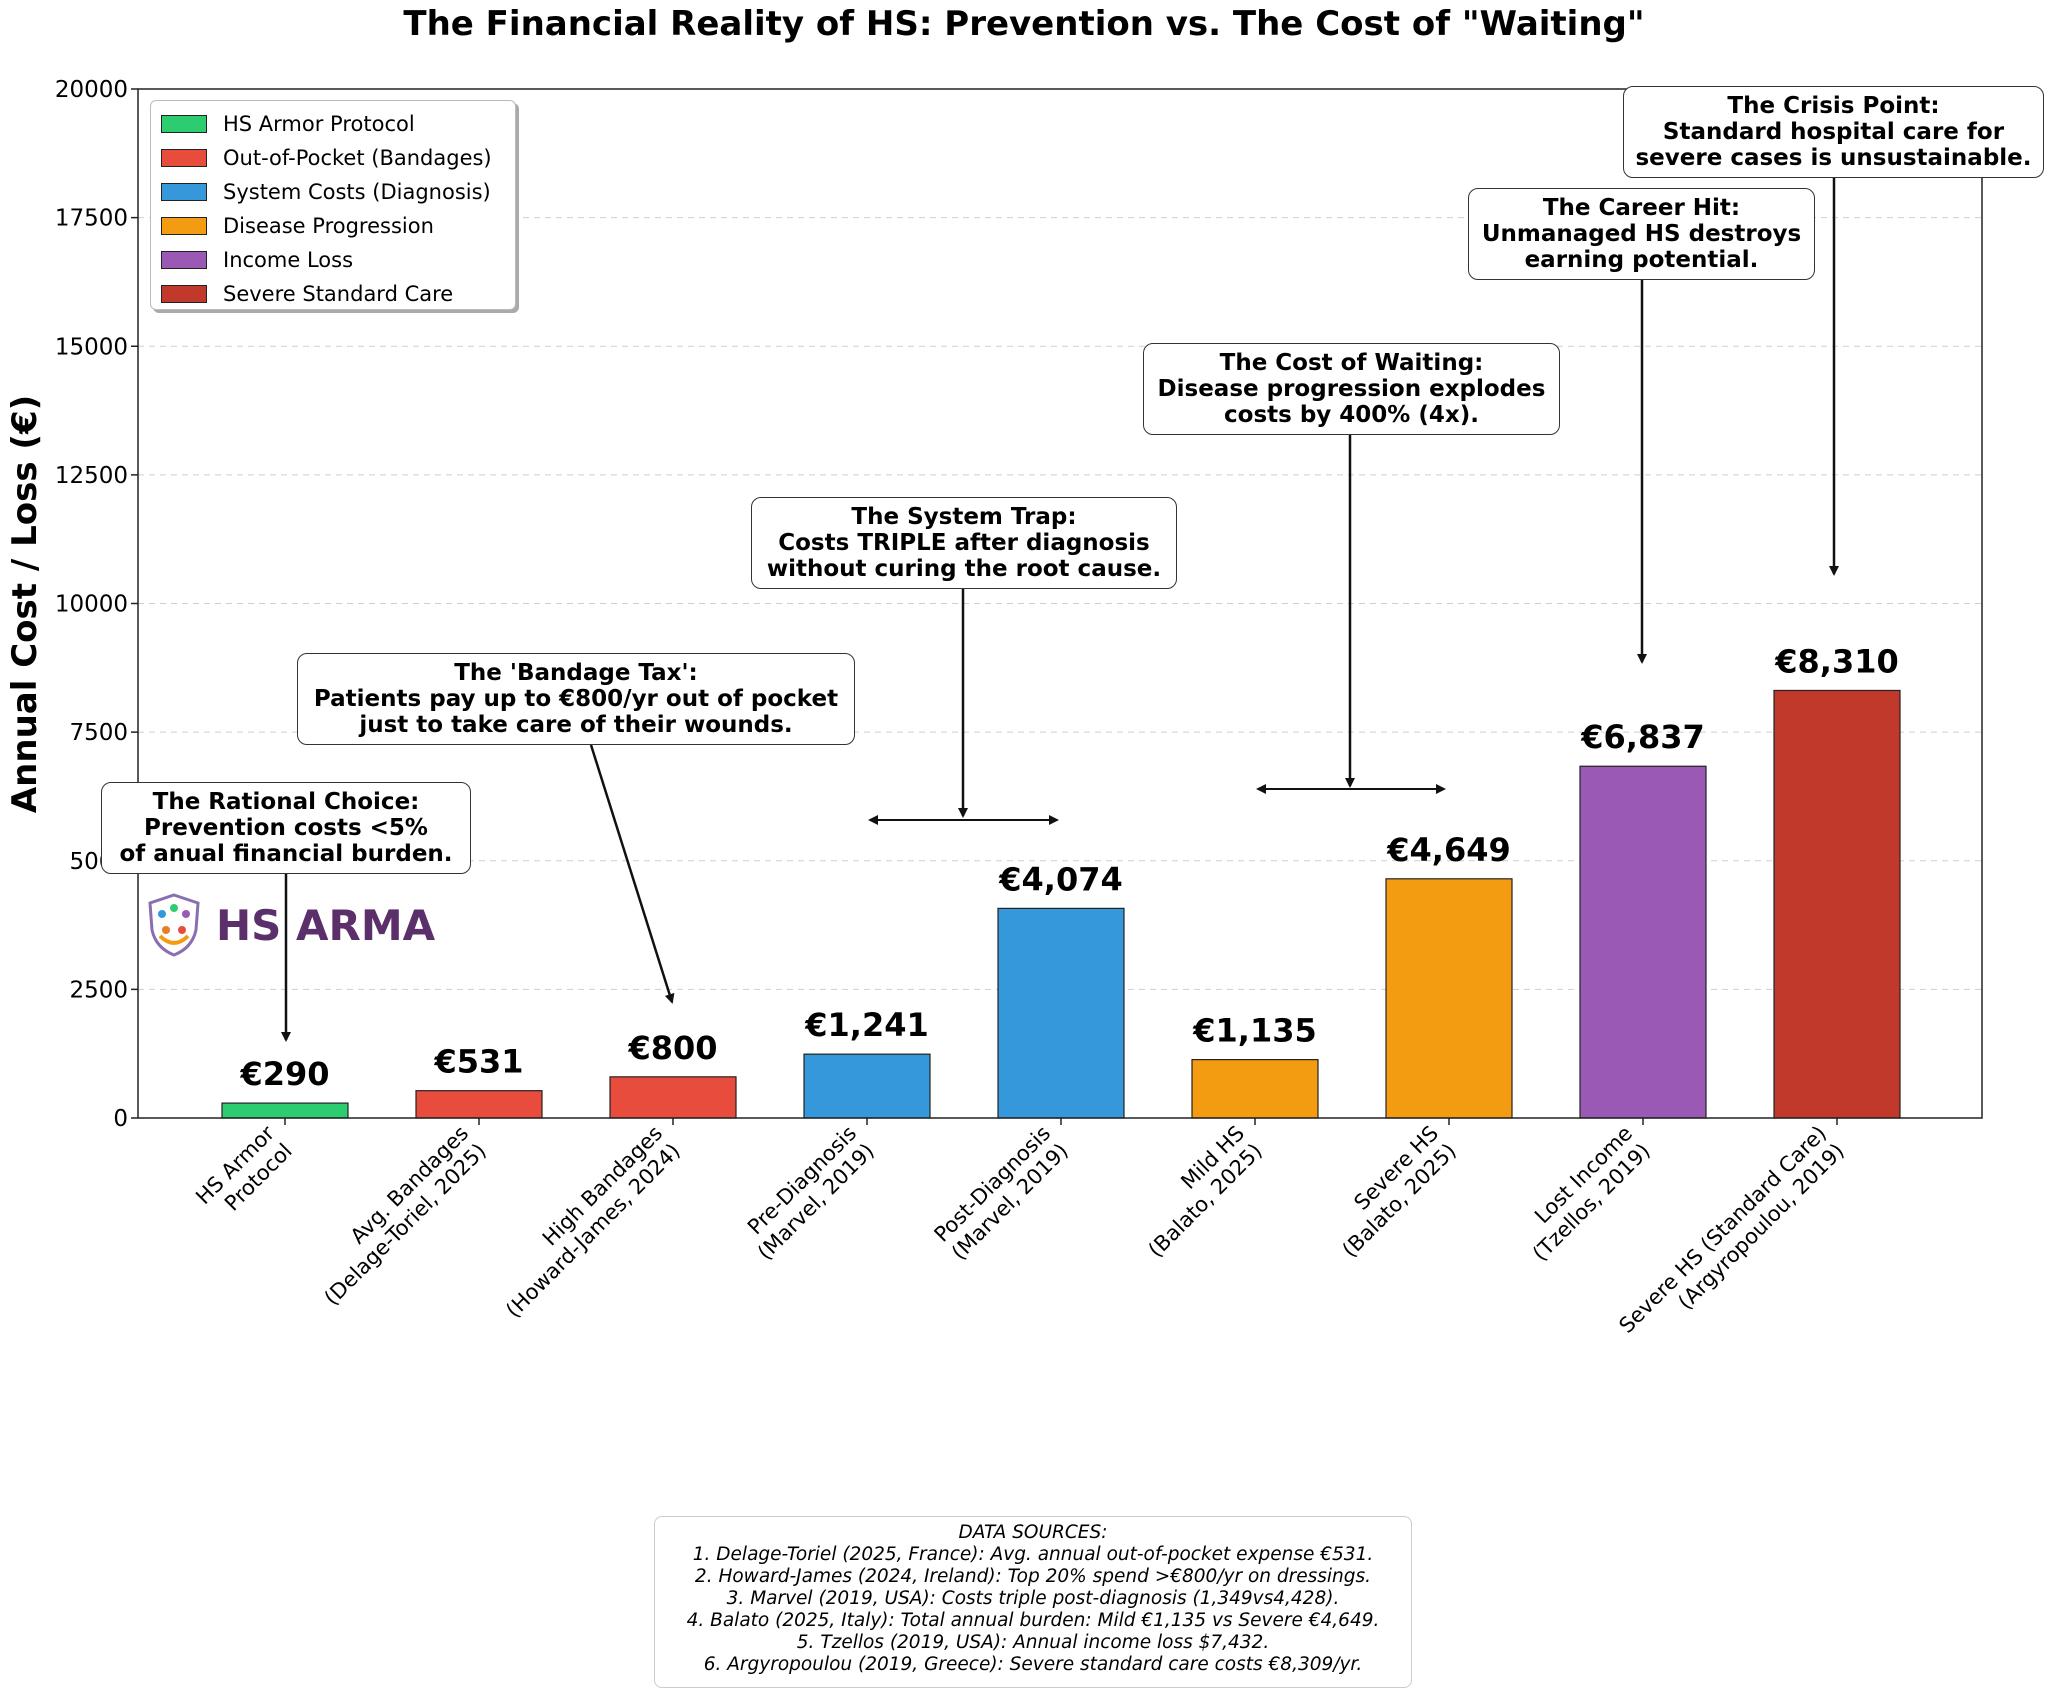 This screenshot has width=2048, height=1690. I want to click on x-tick-label-line: (Howard-James, 2024), so click(593, 1231).